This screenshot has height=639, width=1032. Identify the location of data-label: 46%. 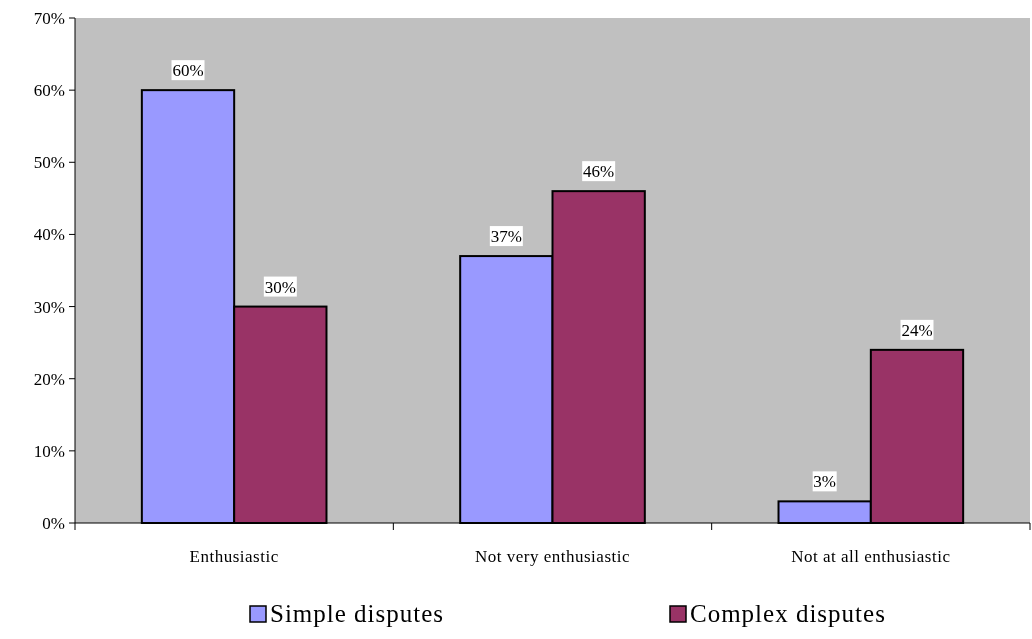
(599, 172).